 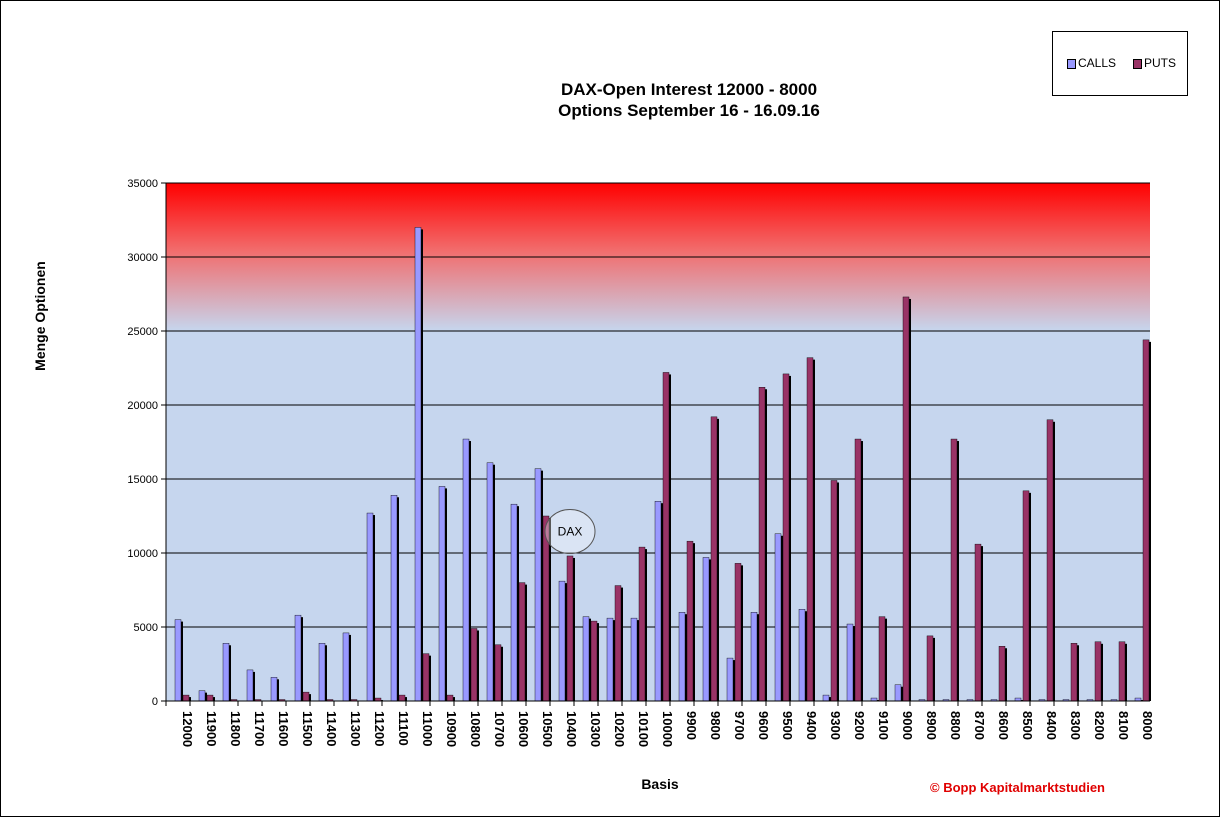 What do you see at coordinates (811, 725) in the screenshot?
I see `x-tick-label: 9400` at bounding box center [811, 725].